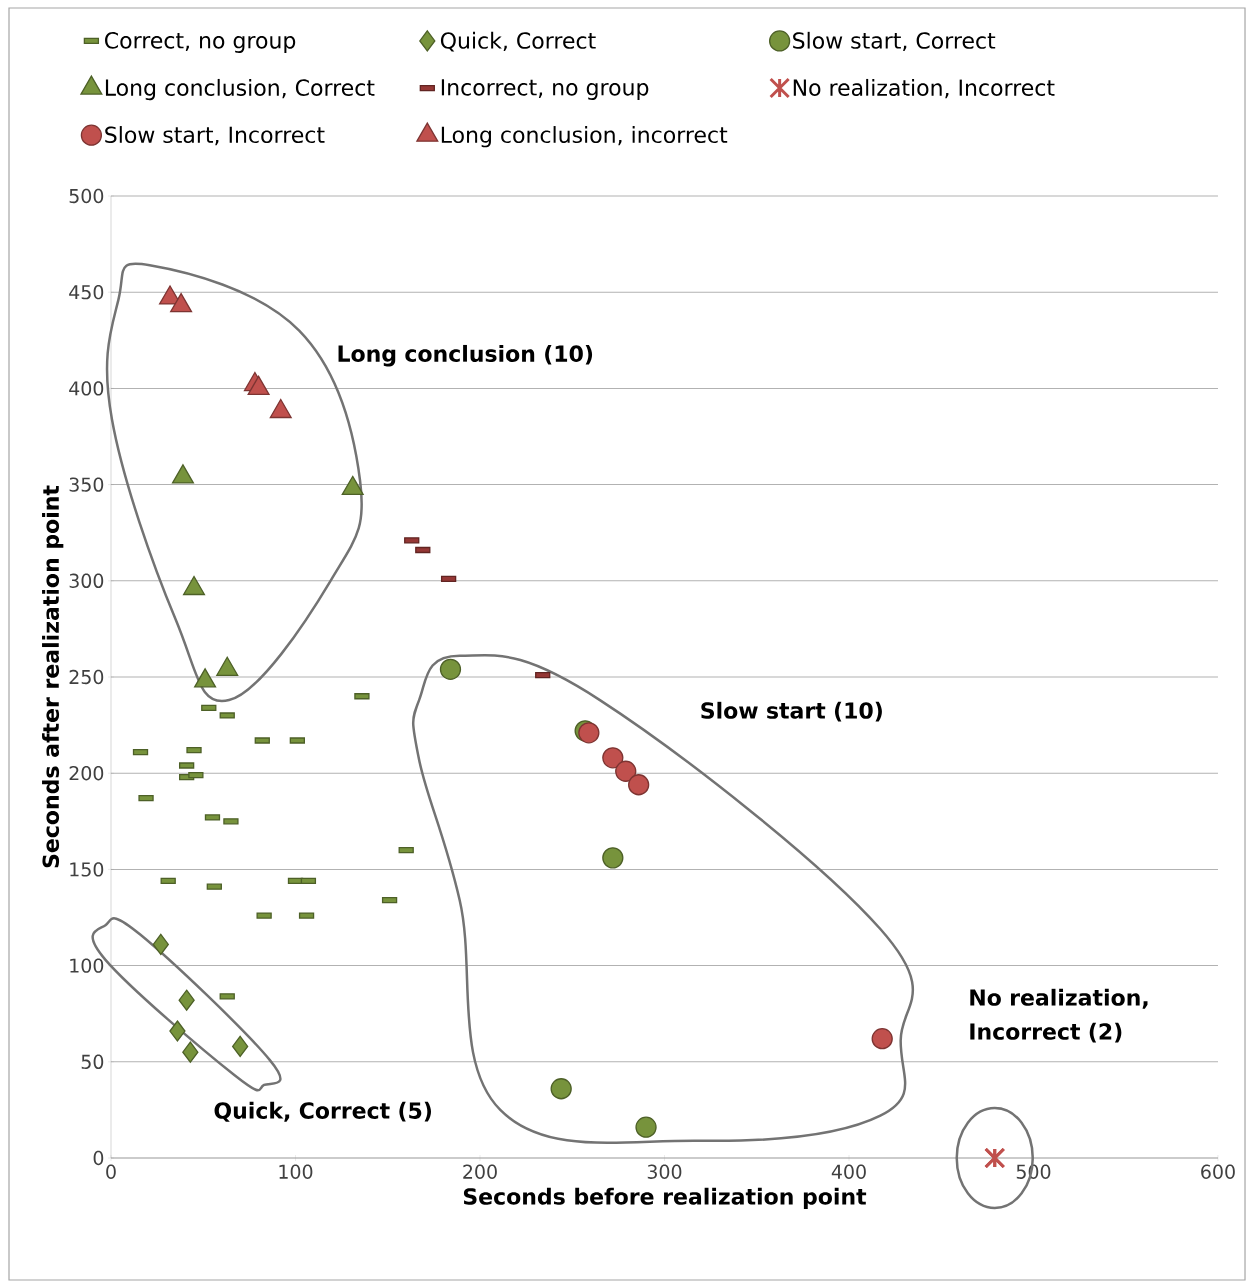 This screenshot has height=1285, width=1253. What do you see at coordinates (87, 869) in the screenshot?
I see `y-tick-label: 150` at bounding box center [87, 869].